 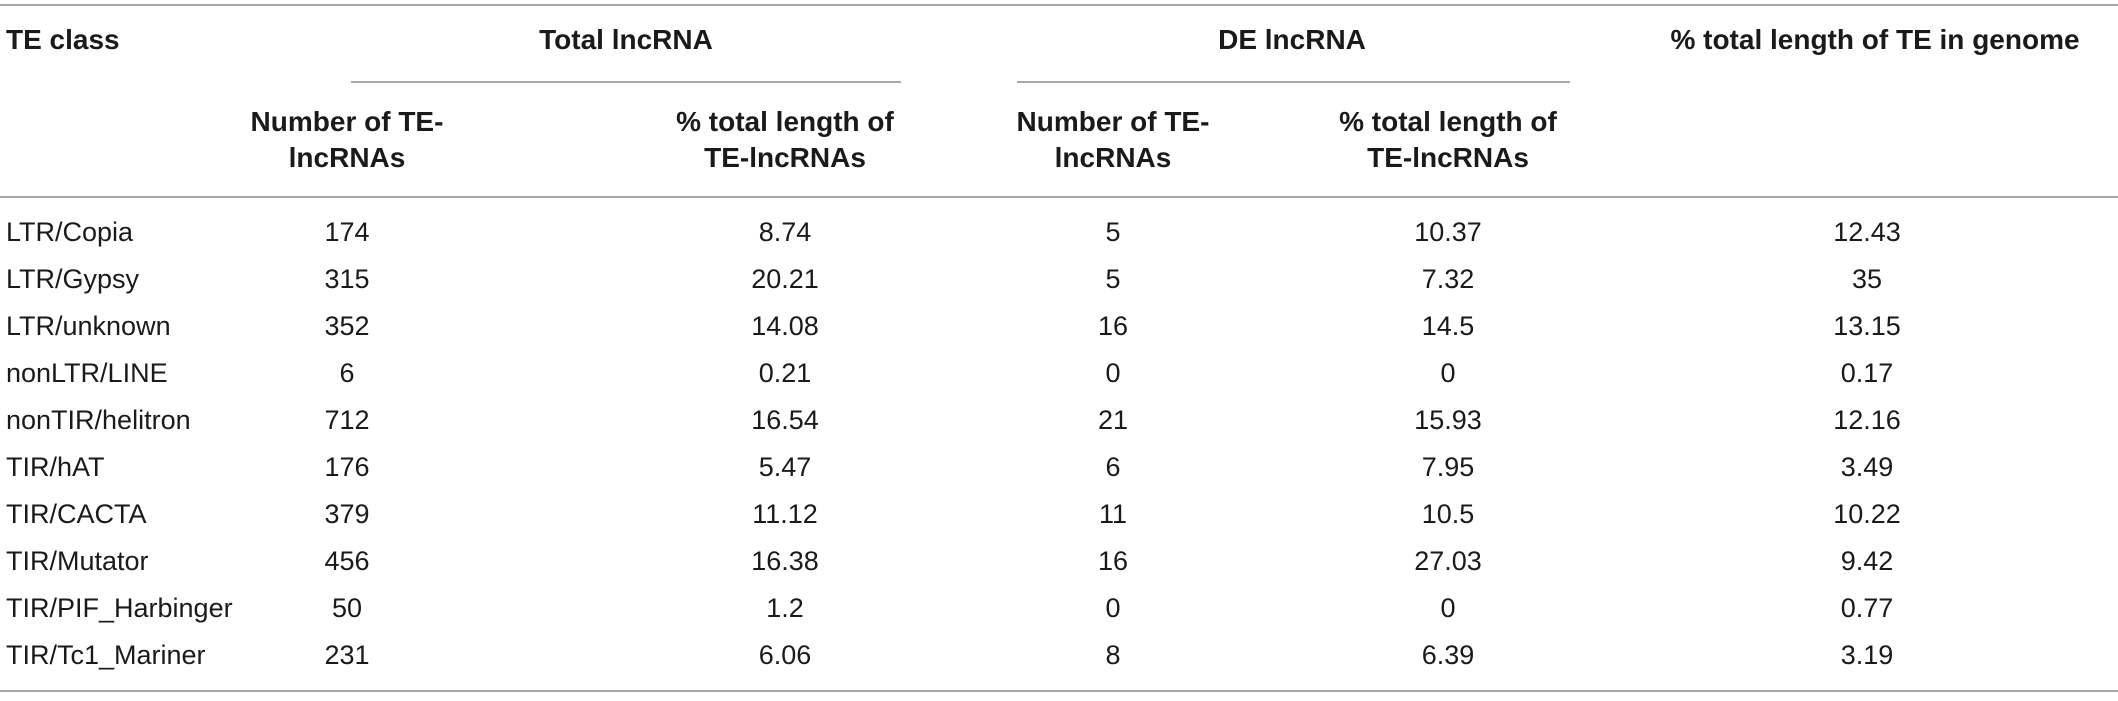 What do you see at coordinates (1448, 279) in the screenshot?
I see `cell-de-pct: 7.32` at bounding box center [1448, 279].